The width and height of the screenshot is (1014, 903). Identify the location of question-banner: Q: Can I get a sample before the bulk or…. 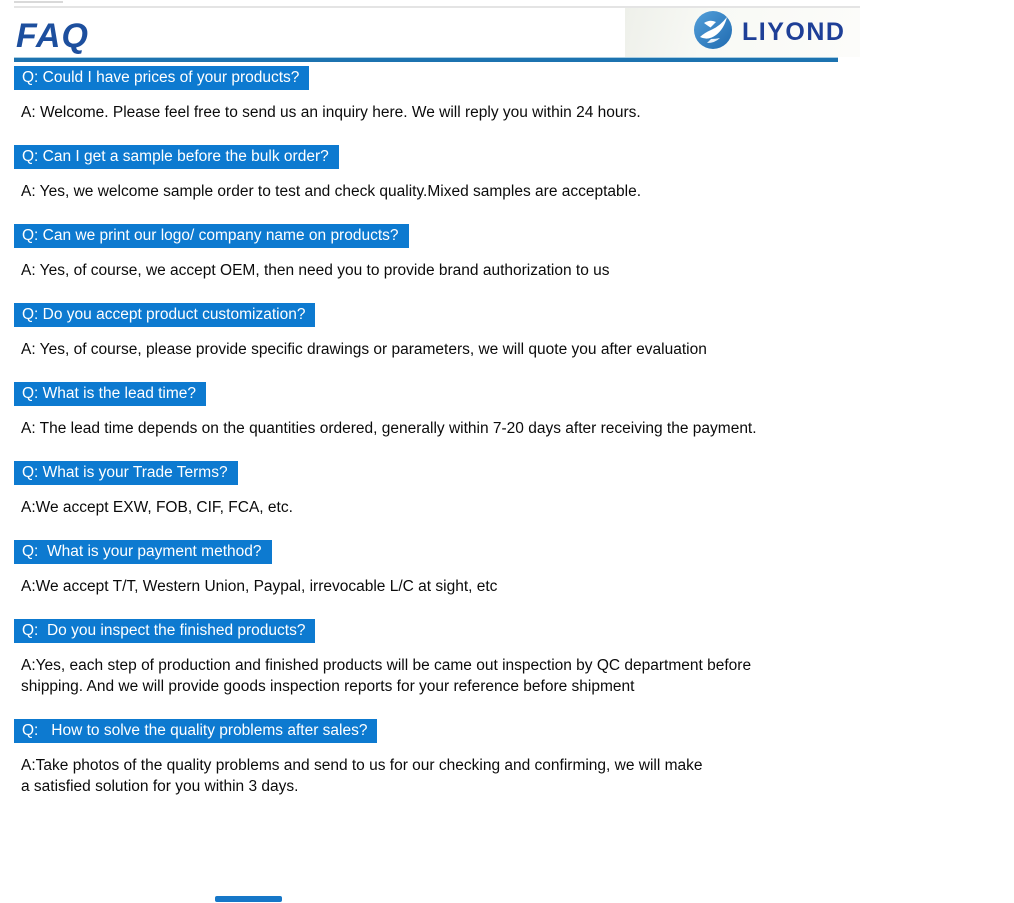
(176, 157).